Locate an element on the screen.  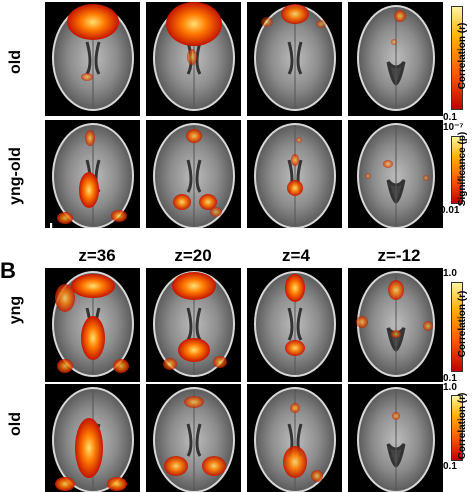
z-label-minus12: z=-12 is located at coordinates (399, 255).